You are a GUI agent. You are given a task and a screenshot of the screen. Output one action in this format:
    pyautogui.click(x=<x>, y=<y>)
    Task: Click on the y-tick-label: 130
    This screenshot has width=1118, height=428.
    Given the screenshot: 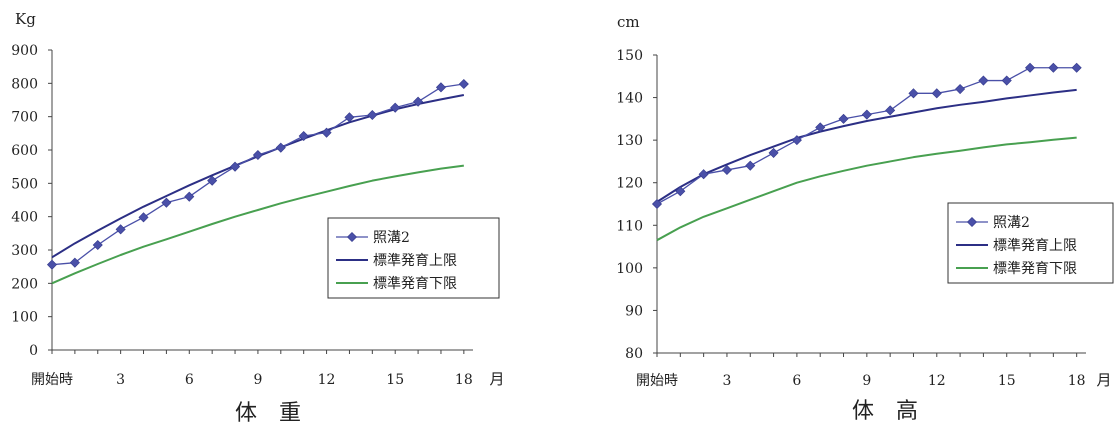 What is the action you would take?
    pyautogui.click(x=629, y=141)
    